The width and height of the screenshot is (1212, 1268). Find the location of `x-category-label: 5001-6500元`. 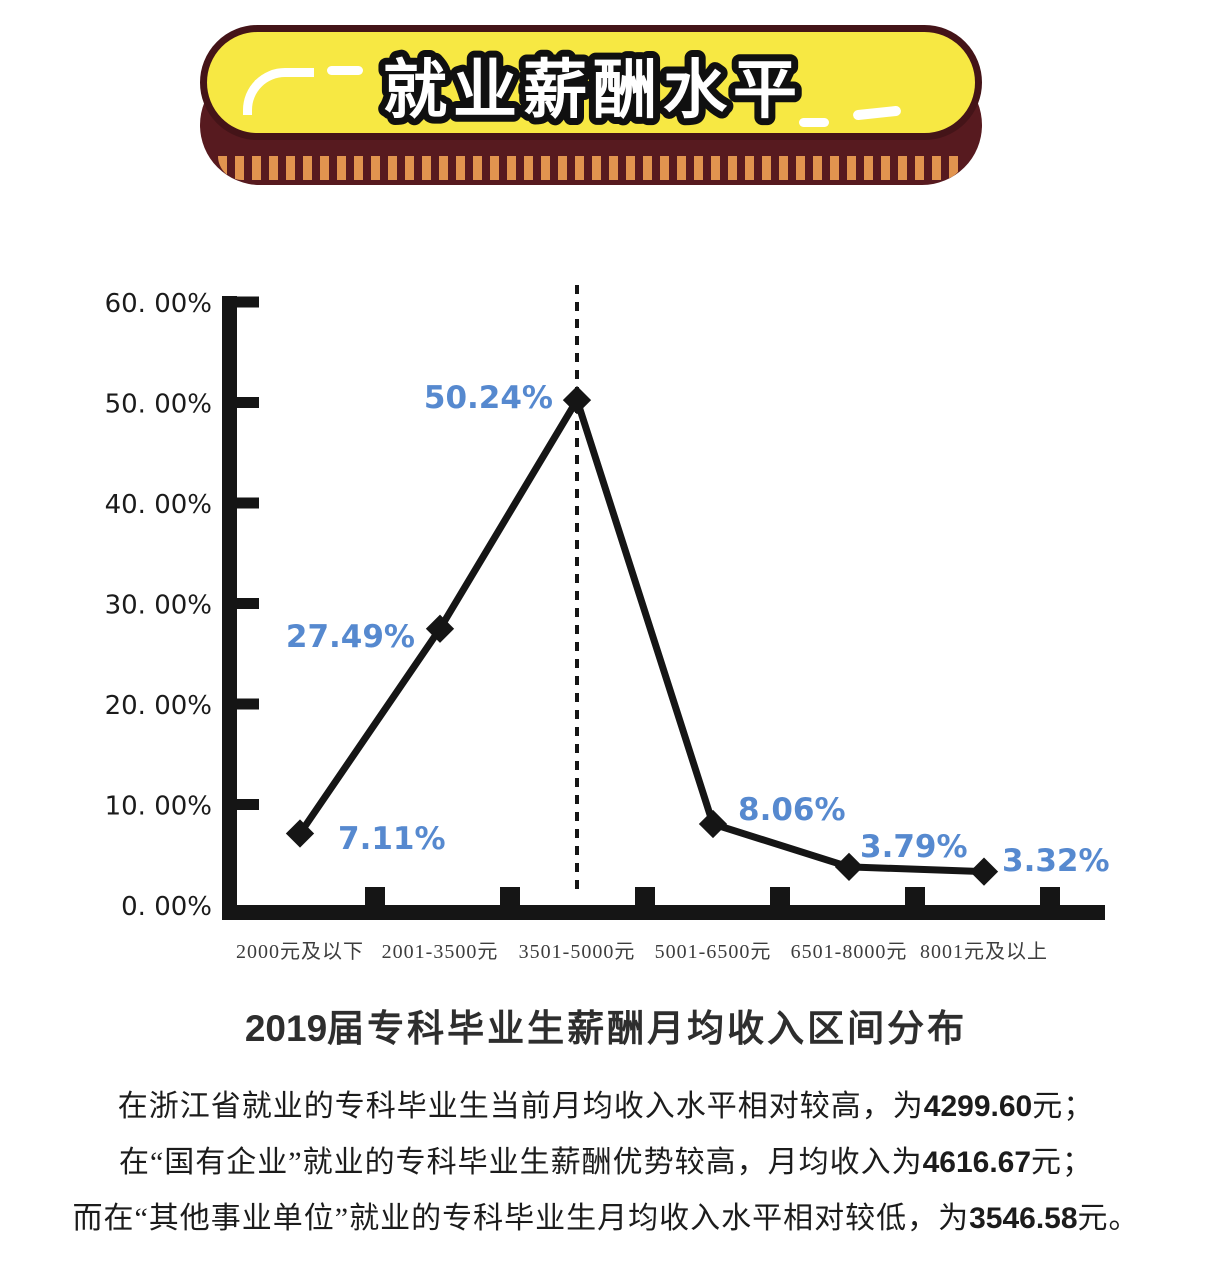

x-category-label: 5001-6500元 is located at coordinates (713, 952).